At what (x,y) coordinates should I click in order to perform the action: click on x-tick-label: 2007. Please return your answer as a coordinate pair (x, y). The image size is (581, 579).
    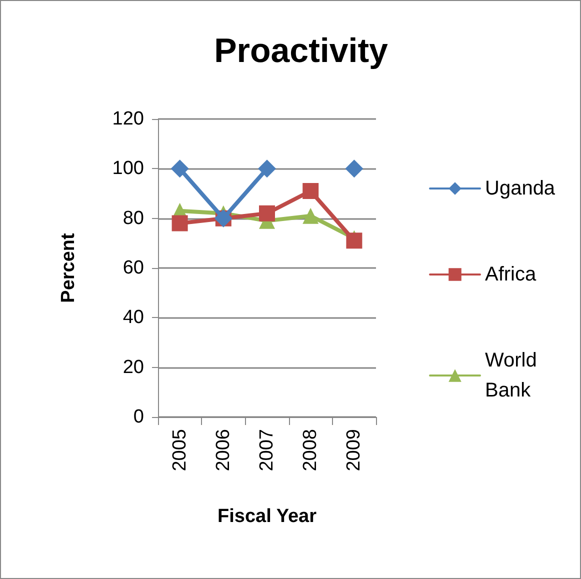
    Looking at the image, I should click on (267, 450).